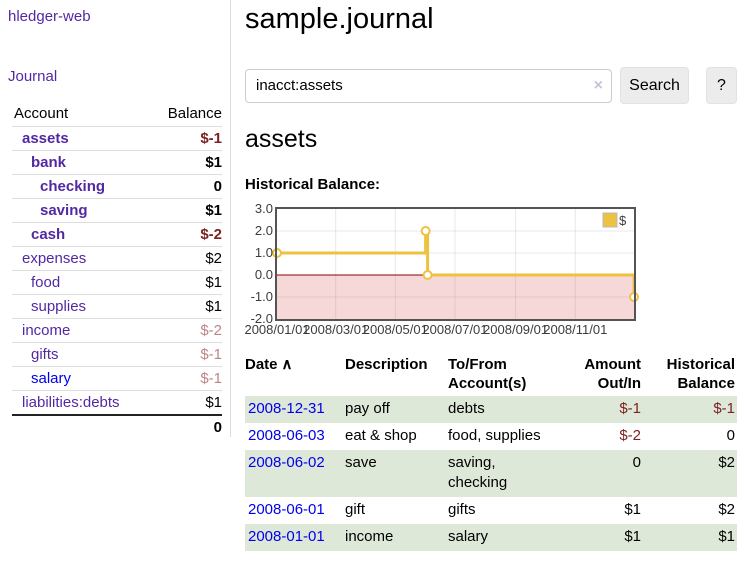  I want to click on x-tick: 2008/07/01, so click(454, 329).